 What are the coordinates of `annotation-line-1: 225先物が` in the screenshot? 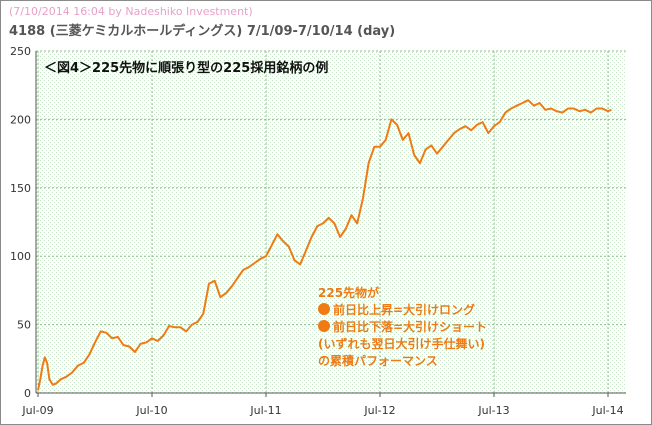 It's located at (349, 293).